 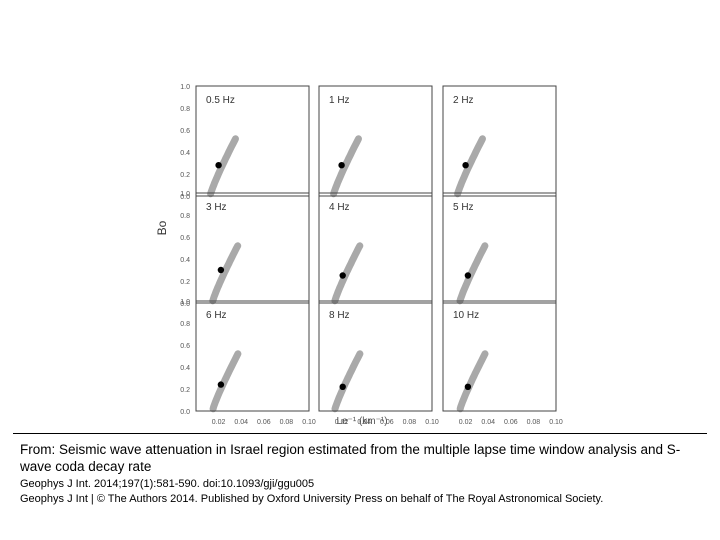 What do you see at coordinates (220, 100) in the screenshot?
I see `frequency-label: 0.5 Hz` at bounding box center [220, 100].